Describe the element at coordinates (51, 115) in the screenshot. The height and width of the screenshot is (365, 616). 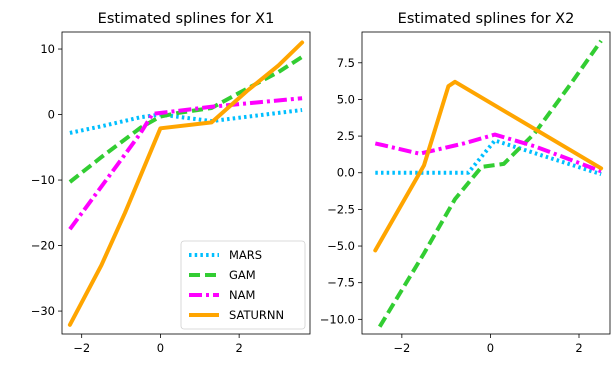
I see `y-tick-label: 0` at that location.